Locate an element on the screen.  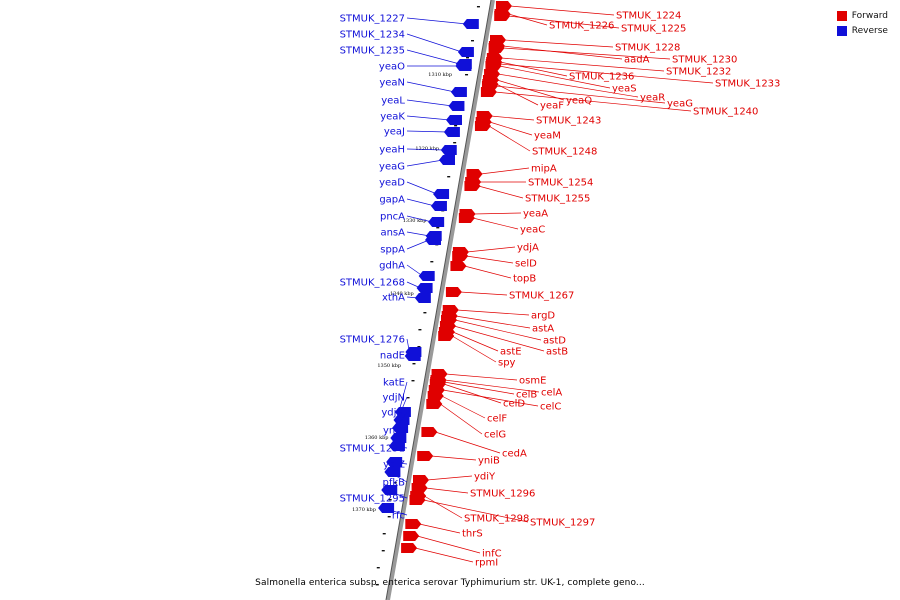
reverse-gene-label: katE is located at coordinates (394, 383).